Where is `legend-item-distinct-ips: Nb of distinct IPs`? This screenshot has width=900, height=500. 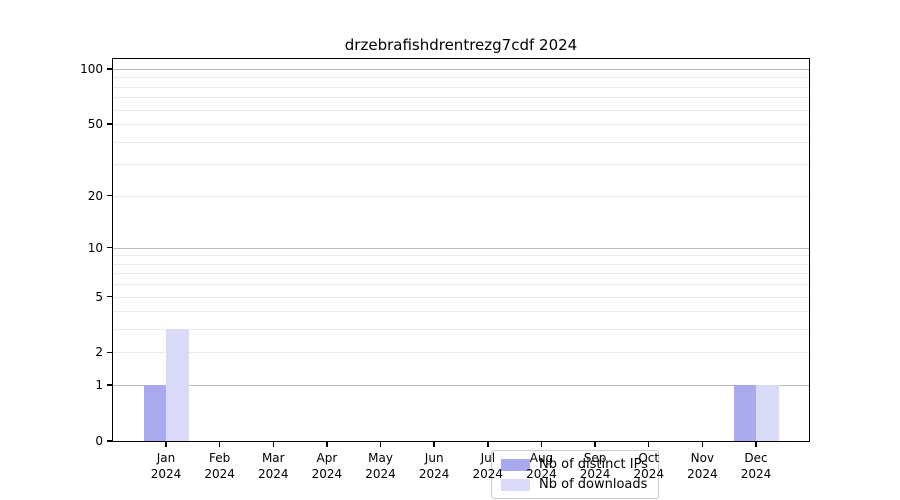 legend-item-distinct-ips: Nb of distinct IPs is located at coordinates (574, 464).